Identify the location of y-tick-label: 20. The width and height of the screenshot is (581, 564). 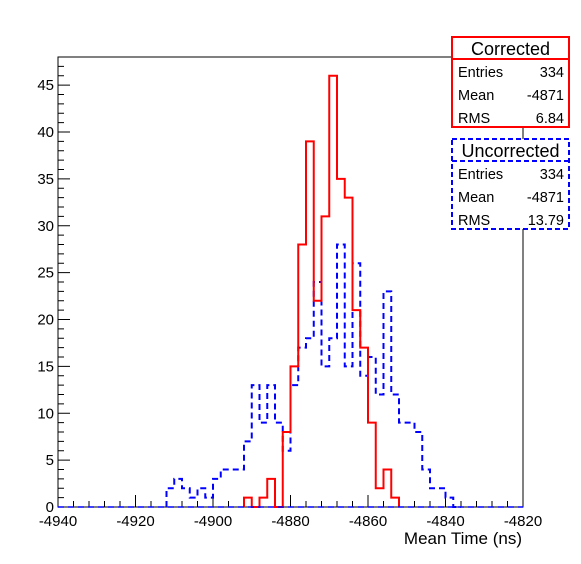
(45, 320).